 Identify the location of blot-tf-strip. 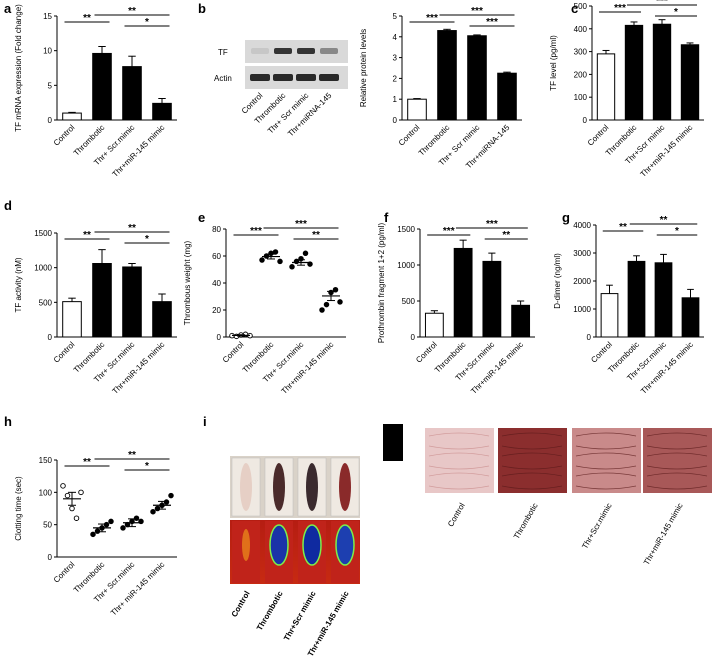
(296, 51).